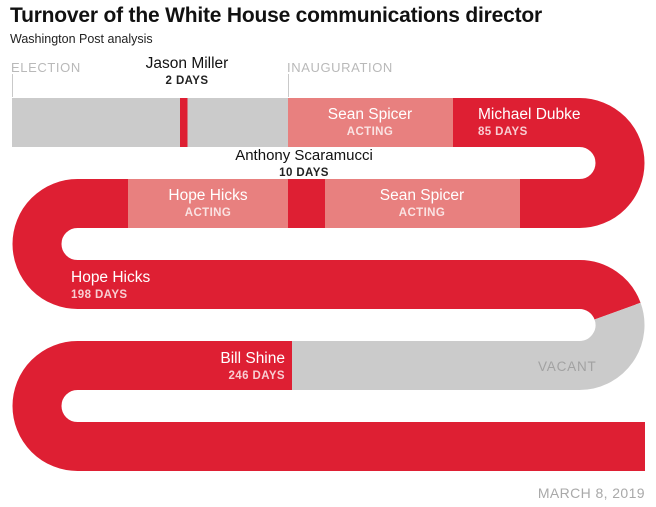  What do you see at coordinates (304, 173) in the screenshot?
I see `days-served: 10 DAYS` at bounding box center [304, 173].